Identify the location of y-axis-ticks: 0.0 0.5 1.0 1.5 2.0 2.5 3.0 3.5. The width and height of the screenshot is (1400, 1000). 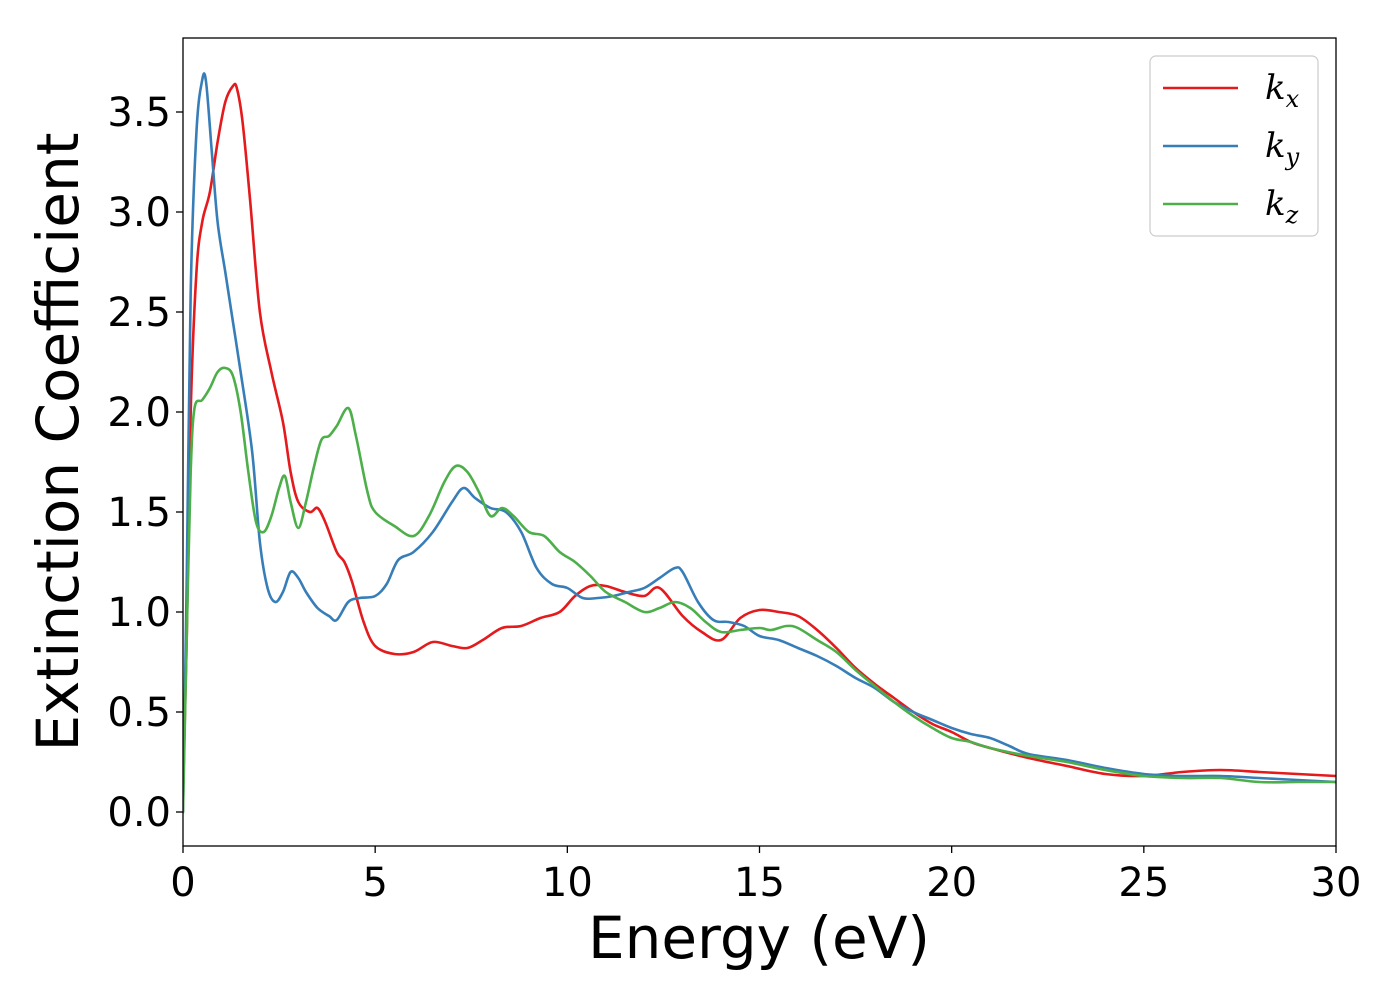
(145, 463).